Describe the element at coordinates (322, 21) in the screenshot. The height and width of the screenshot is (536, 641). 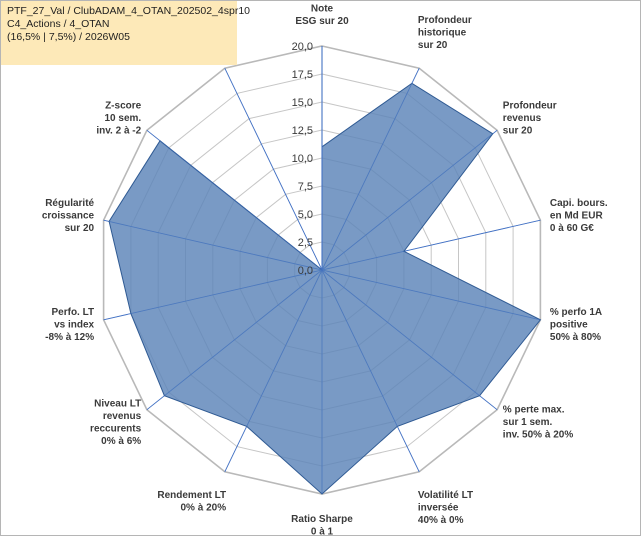
I see `category-label-line: ESG sur 20` at that location.